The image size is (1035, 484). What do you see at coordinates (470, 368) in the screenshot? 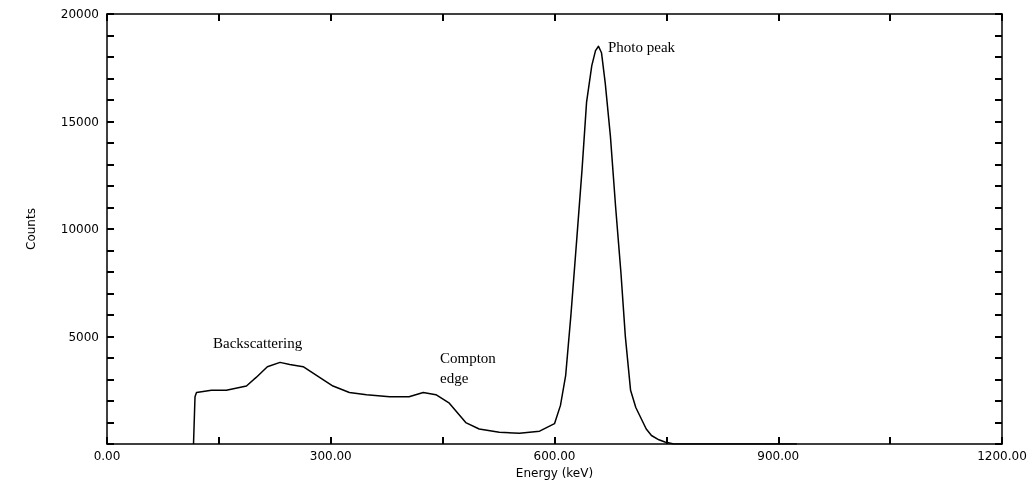
I see `annotation: Compton edge` at bounding box center [470, 368].